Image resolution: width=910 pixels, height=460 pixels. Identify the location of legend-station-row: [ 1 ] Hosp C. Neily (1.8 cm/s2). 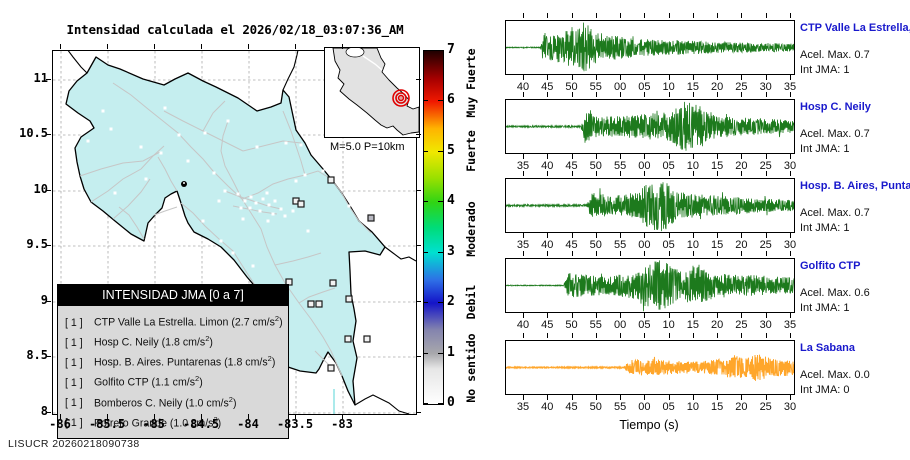
(173, 341).